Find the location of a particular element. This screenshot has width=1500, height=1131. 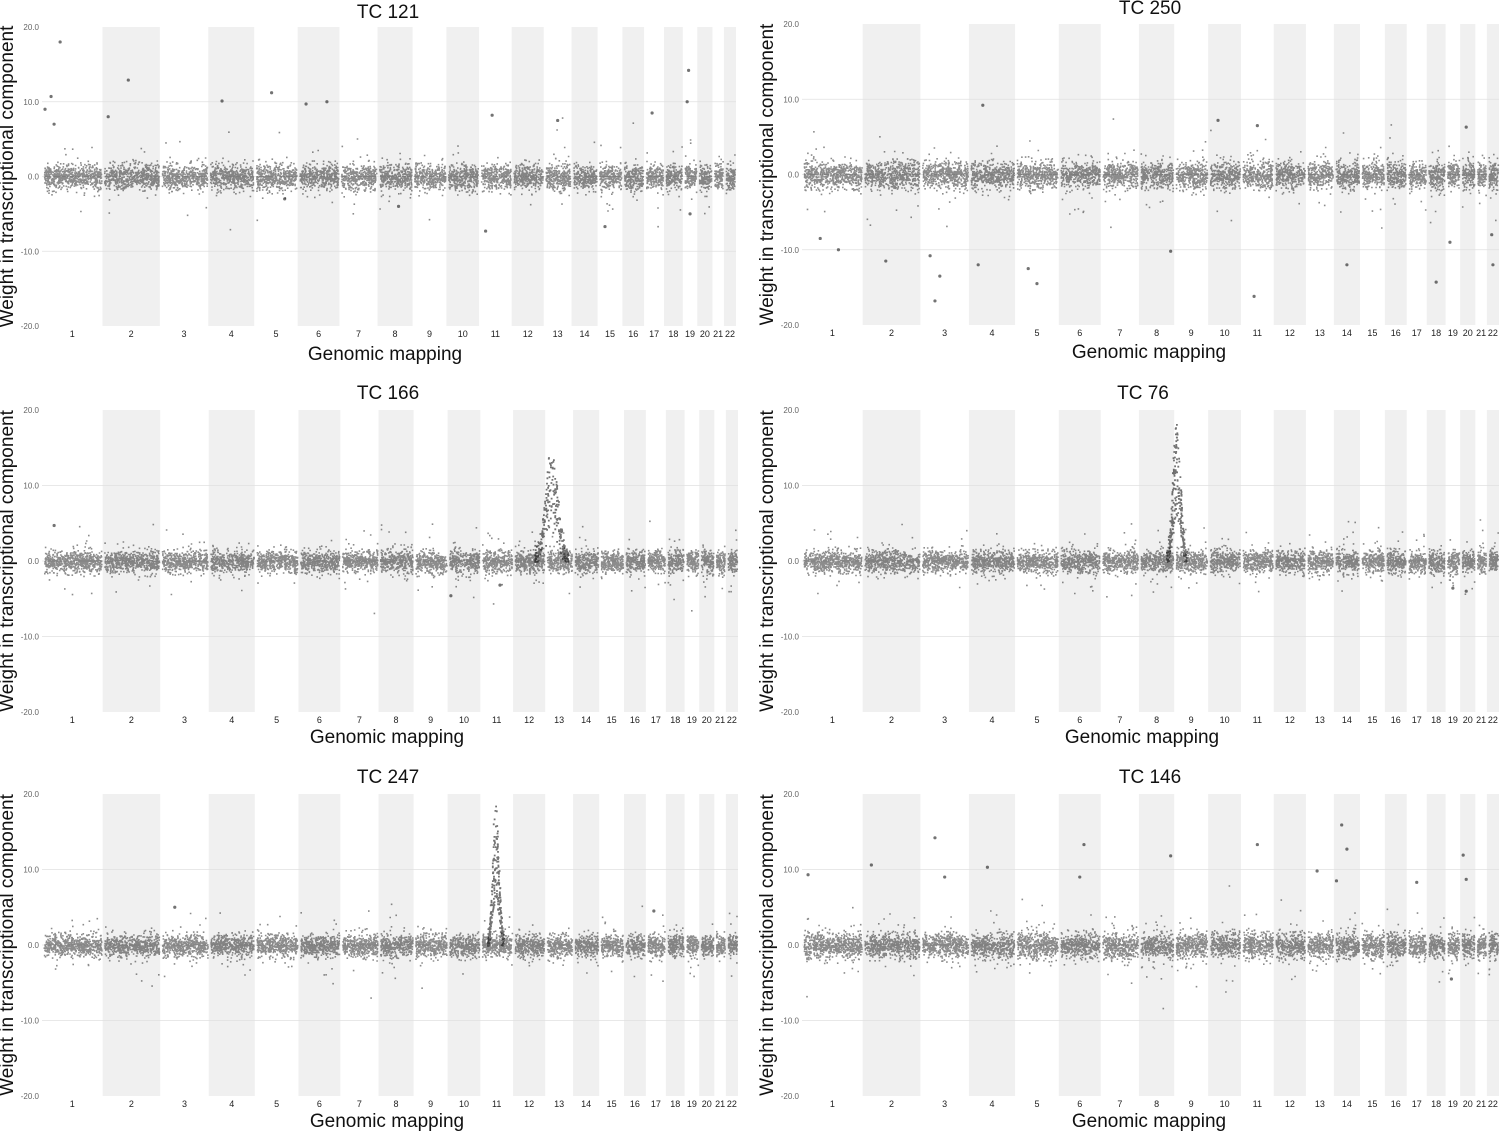

x-tick-label: 5 is located at coordinates (276, 1104).